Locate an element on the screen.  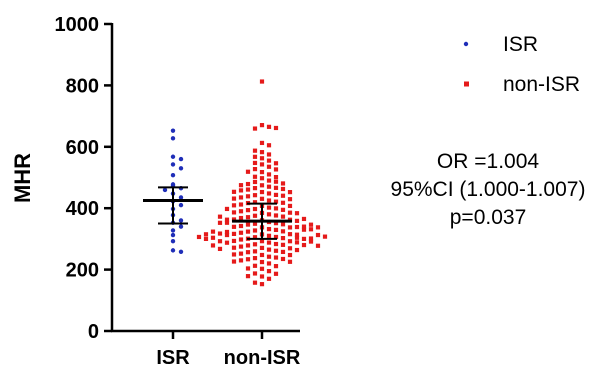
legend-marker-non-isr is located at coordinates (466, 84).